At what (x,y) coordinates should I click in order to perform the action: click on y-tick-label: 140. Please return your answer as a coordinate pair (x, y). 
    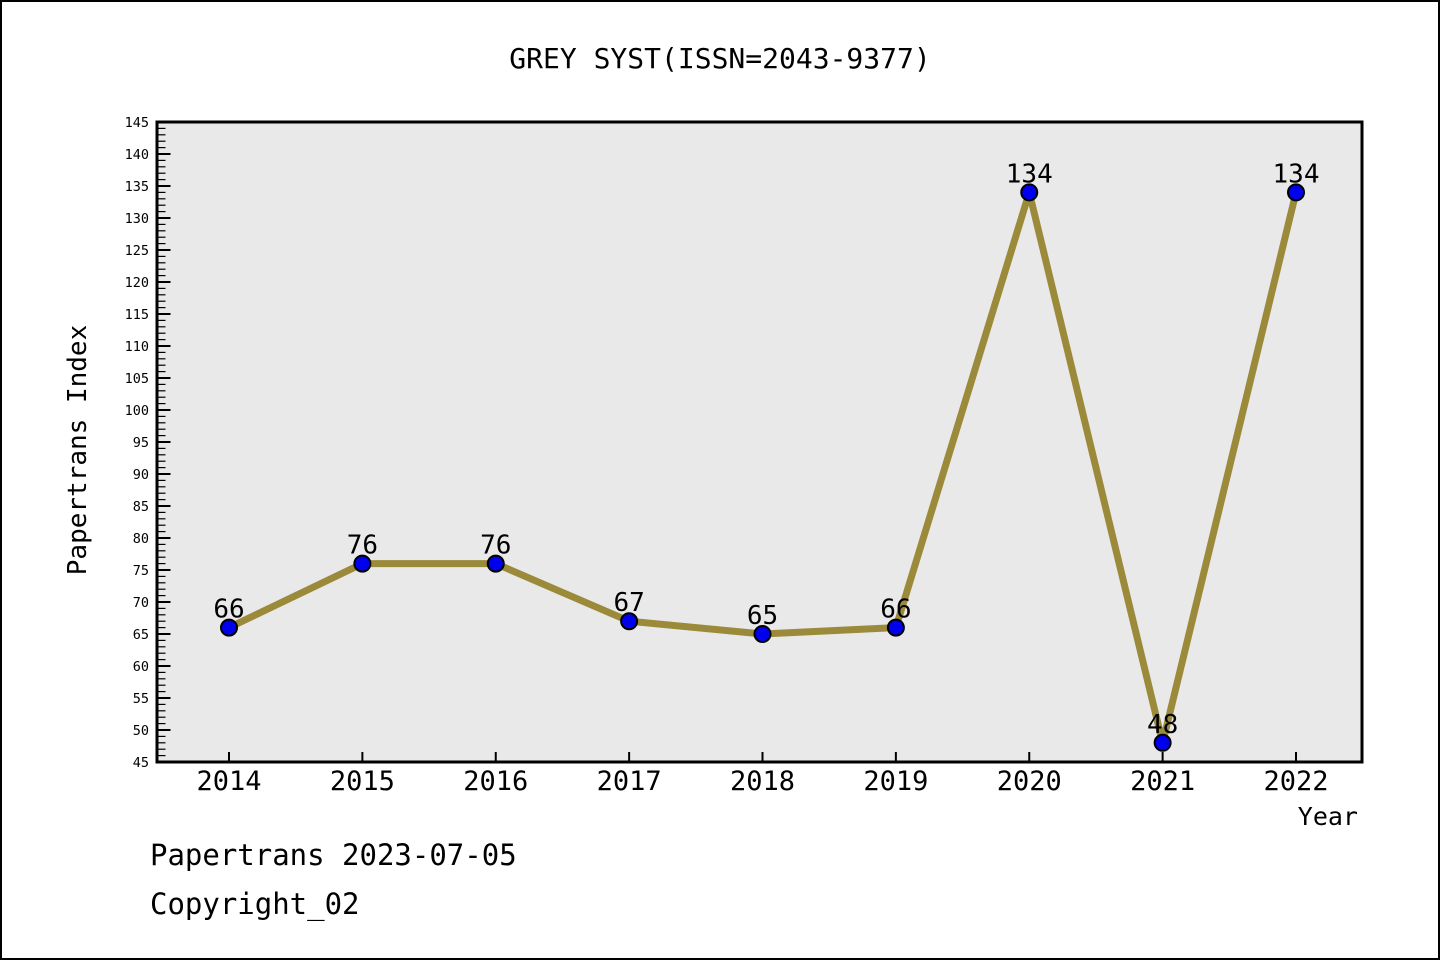
    Looking at the image, I should click on (137, 155).